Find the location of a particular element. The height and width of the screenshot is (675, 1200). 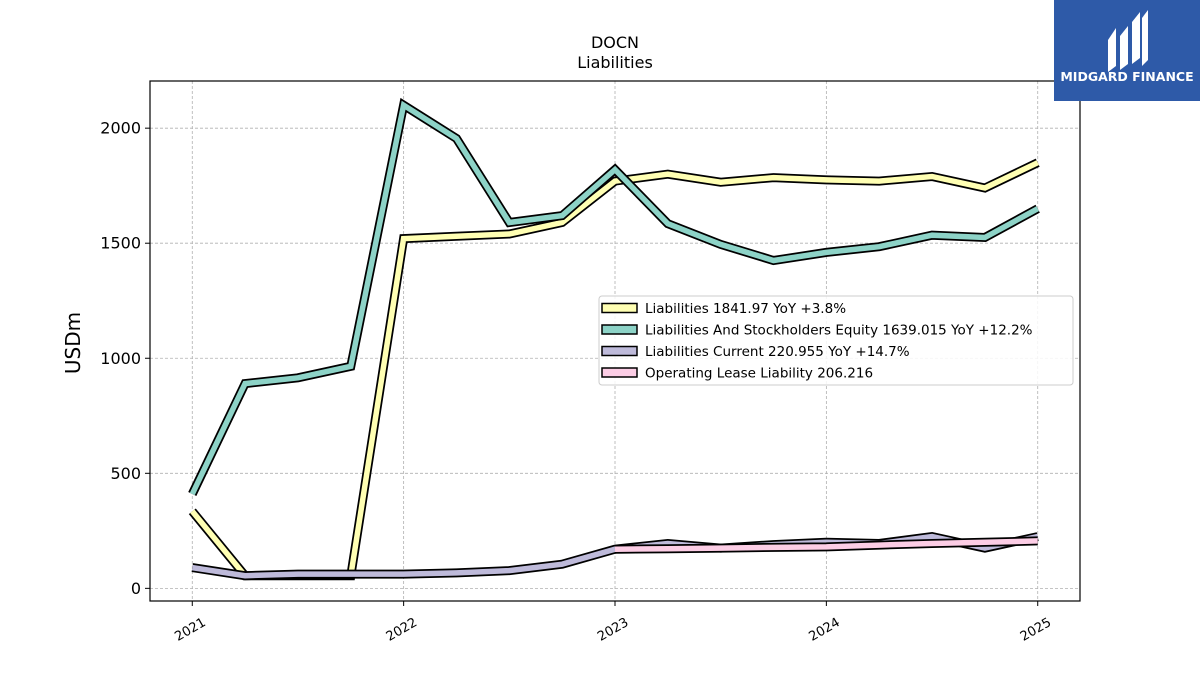

y-axis-label: USDm is located at coordinates (73, 343).